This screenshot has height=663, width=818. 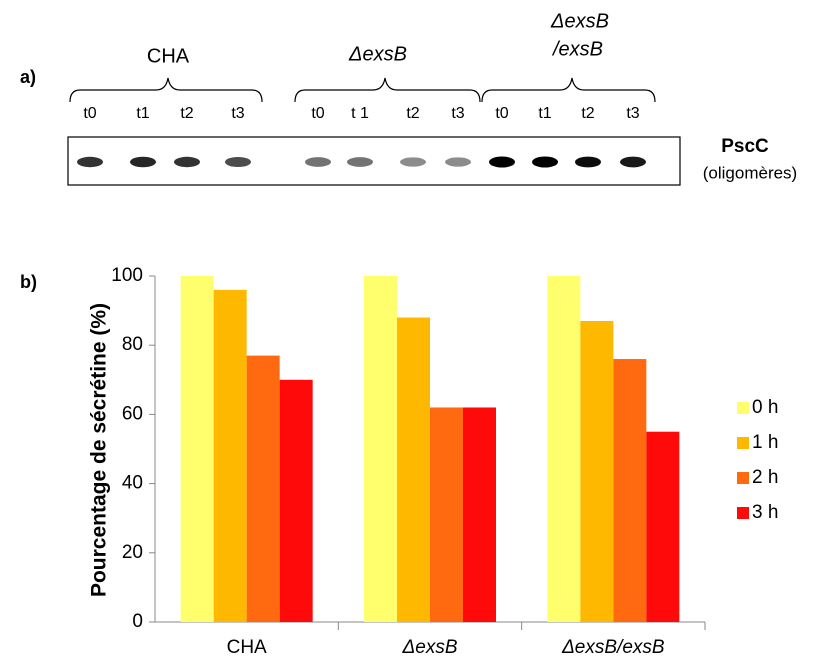 I want to click on y-tick-label: 0, so click(x=137, y=621).